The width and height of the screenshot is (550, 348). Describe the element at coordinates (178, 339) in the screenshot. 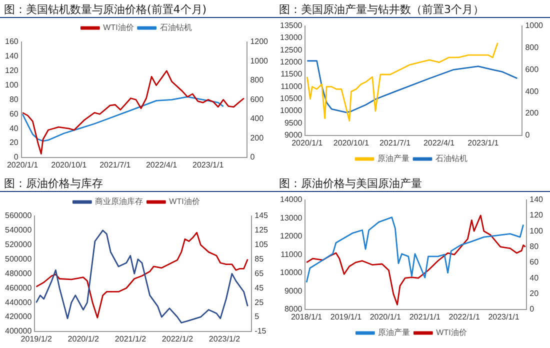

I see `x-tick-label: 2022/1/2` at that location.